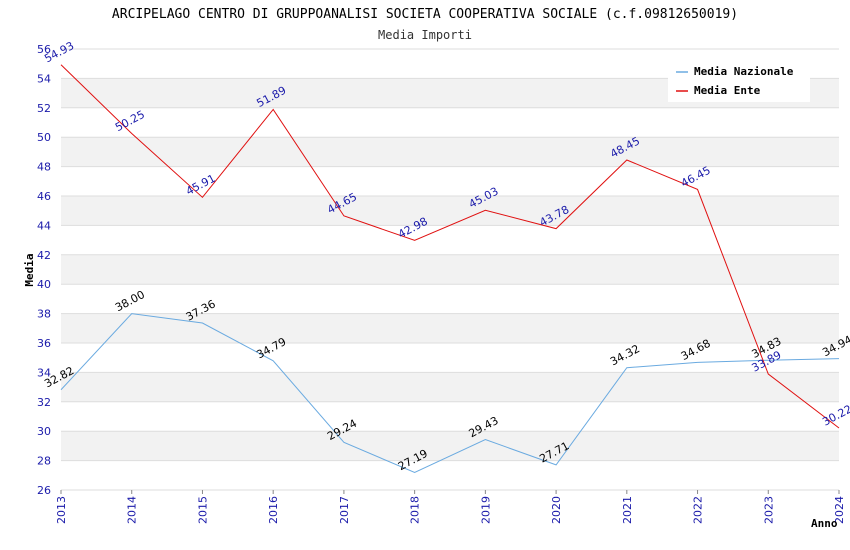 The image size is (850, 550). What do you see at coordinates (839, 510) in the screenshot?
I see `x-tick-label: 2024` at bounding box center [839, 510].